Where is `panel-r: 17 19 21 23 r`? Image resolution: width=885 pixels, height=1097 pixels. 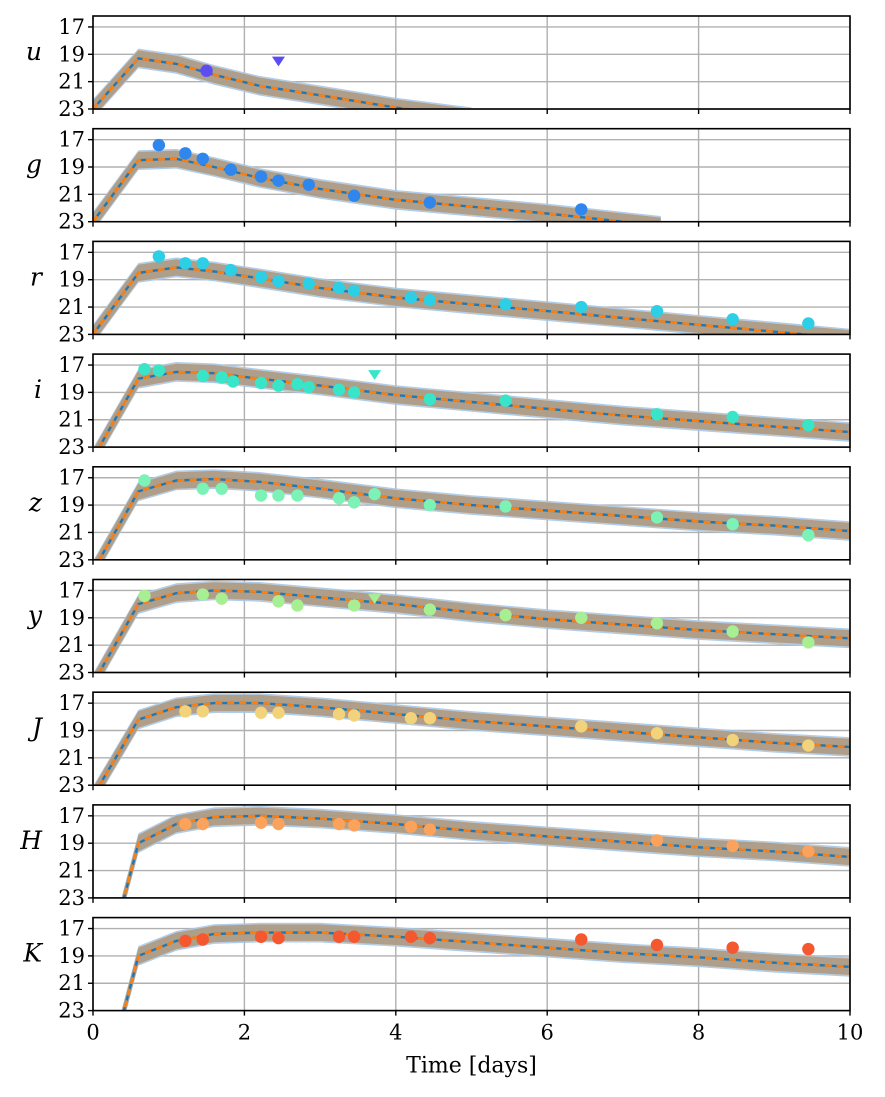
panel-r: 17 19 21 23 r is located at coordinates (440, 293).